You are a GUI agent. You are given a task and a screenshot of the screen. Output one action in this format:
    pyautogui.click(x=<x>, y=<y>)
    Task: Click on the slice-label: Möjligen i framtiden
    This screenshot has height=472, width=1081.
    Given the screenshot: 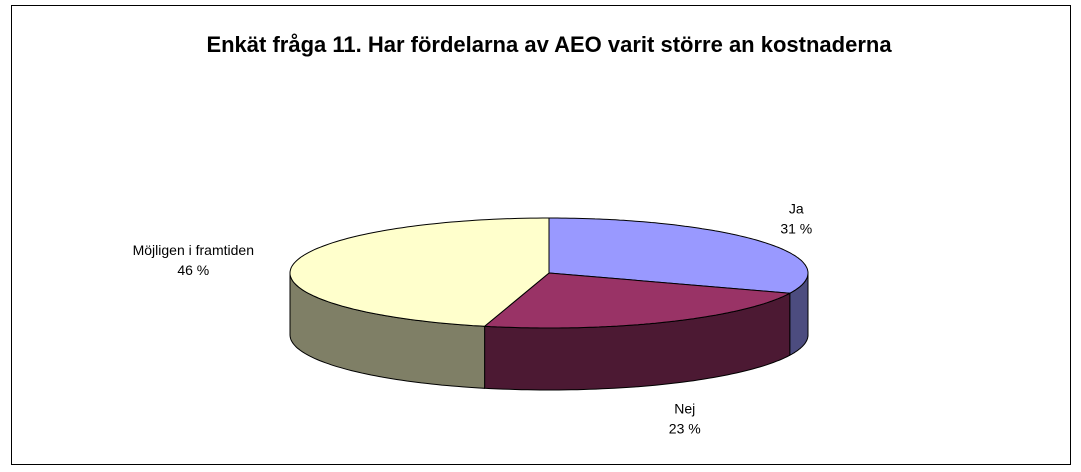 What is the action you would take?
    pyautogui.click(x=193, y=250)
    